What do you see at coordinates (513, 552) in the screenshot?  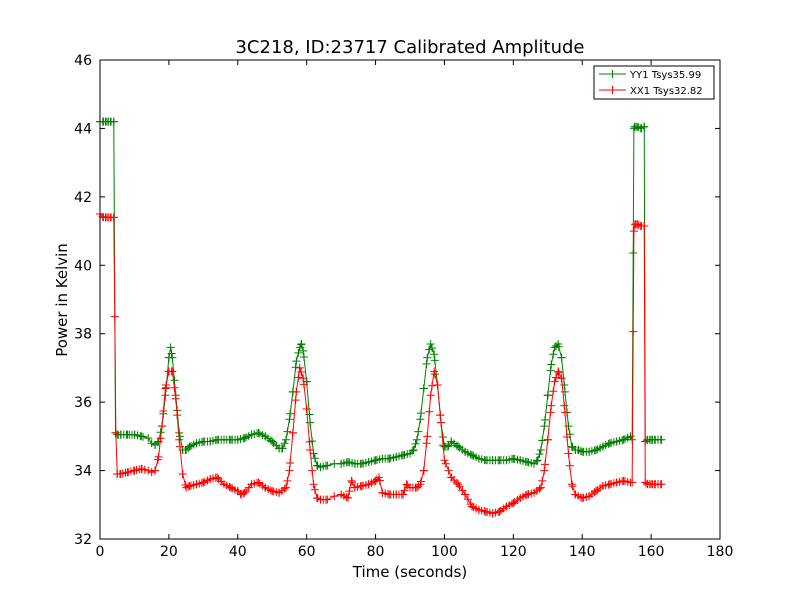 I see `x-tick-label: 120` at bounding box center [513, 552].